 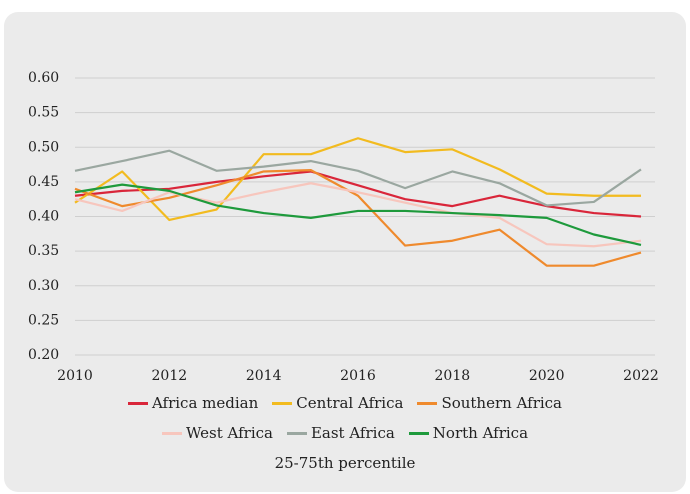 I want to click on y-tick-label: 0.60, so click(x=43, y=78).